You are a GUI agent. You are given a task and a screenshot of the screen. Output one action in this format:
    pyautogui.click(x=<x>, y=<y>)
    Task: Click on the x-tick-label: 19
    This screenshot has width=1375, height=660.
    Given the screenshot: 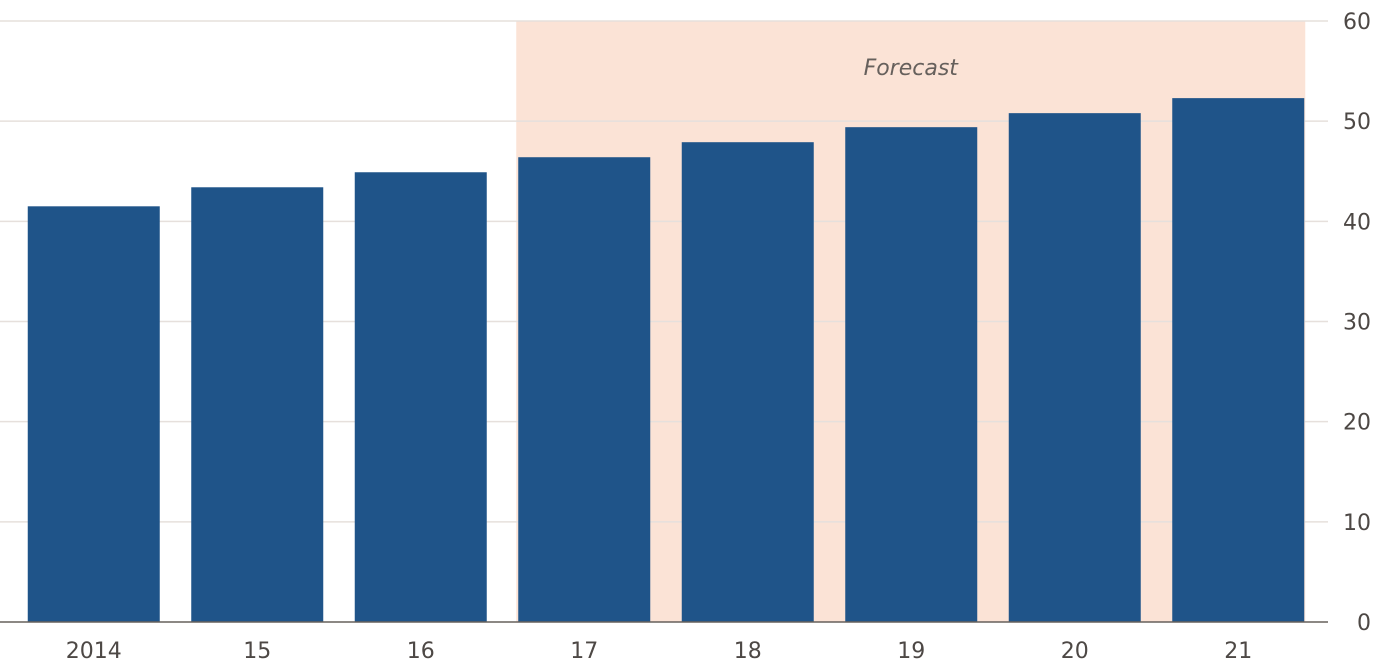 What is the action you would take?
    pyautogui.click(x=911, y=649)
    